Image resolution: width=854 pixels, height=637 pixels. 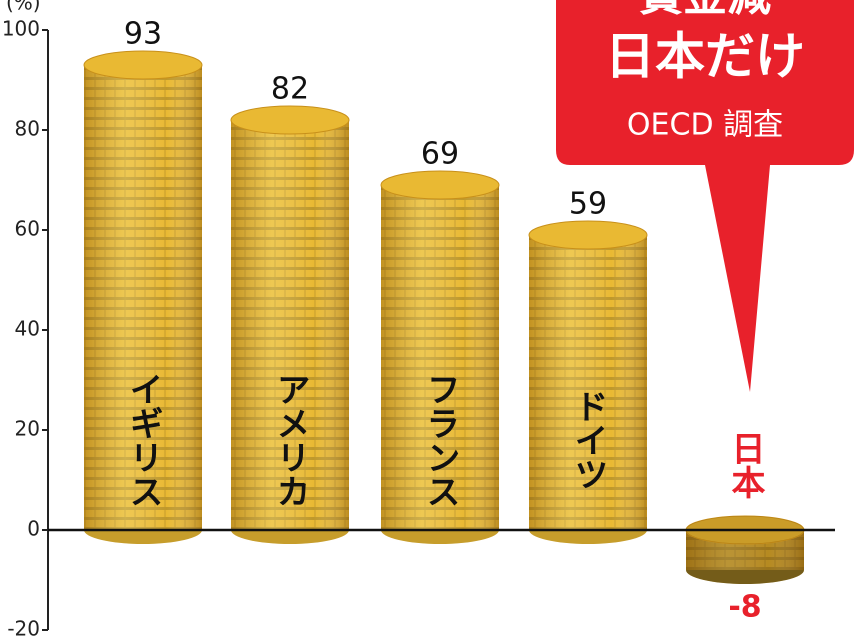 What do you see at coordinates (588, 204) in the screenshot?
I see `value-label: 59` at bounding box center [588, 204].